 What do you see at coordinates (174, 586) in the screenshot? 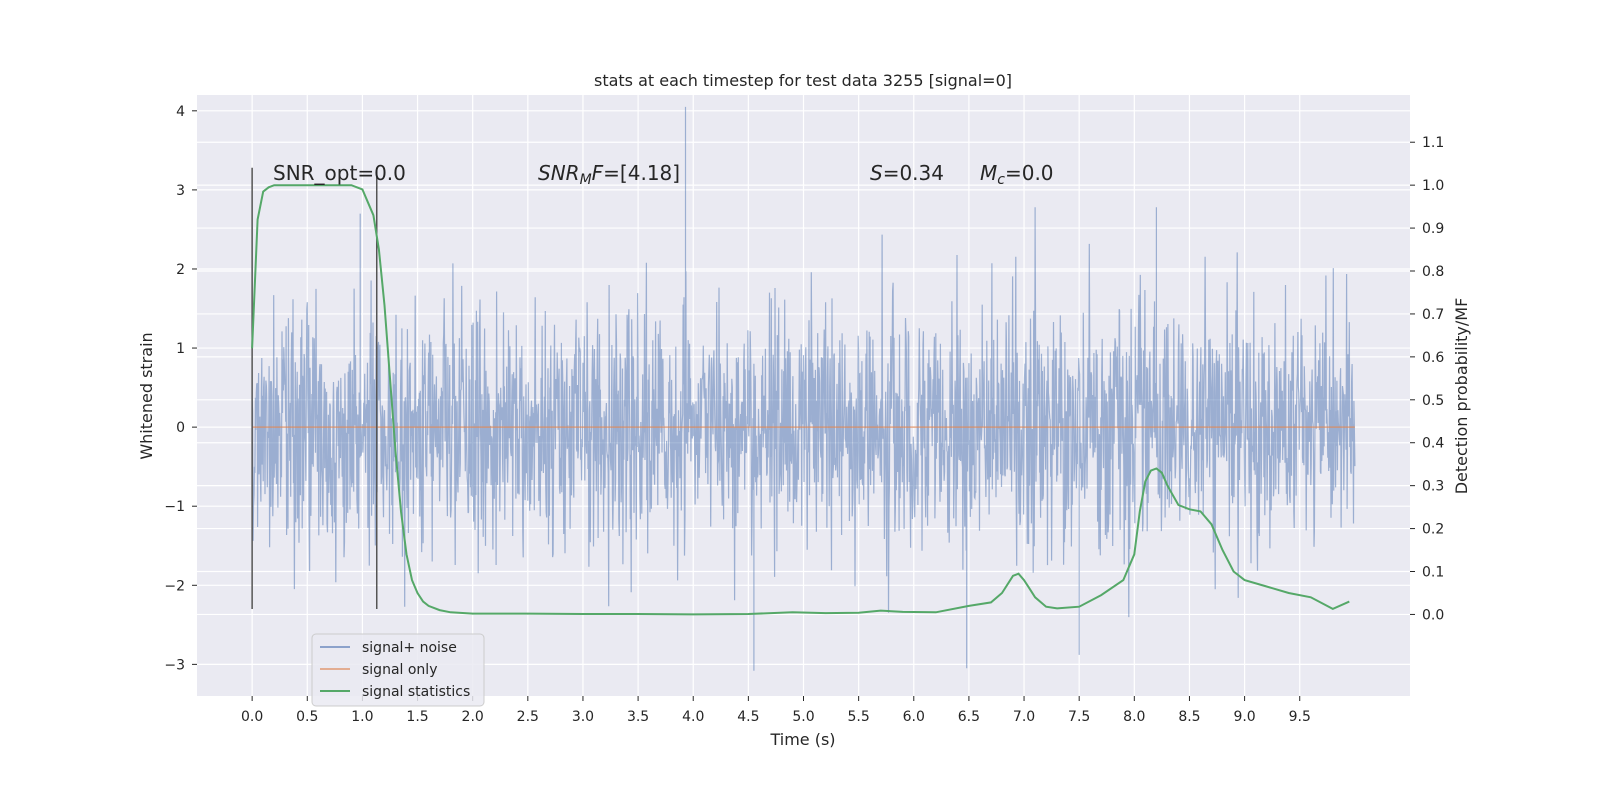
I see `y-tick-label: −2` at bounding box center [174, 586].